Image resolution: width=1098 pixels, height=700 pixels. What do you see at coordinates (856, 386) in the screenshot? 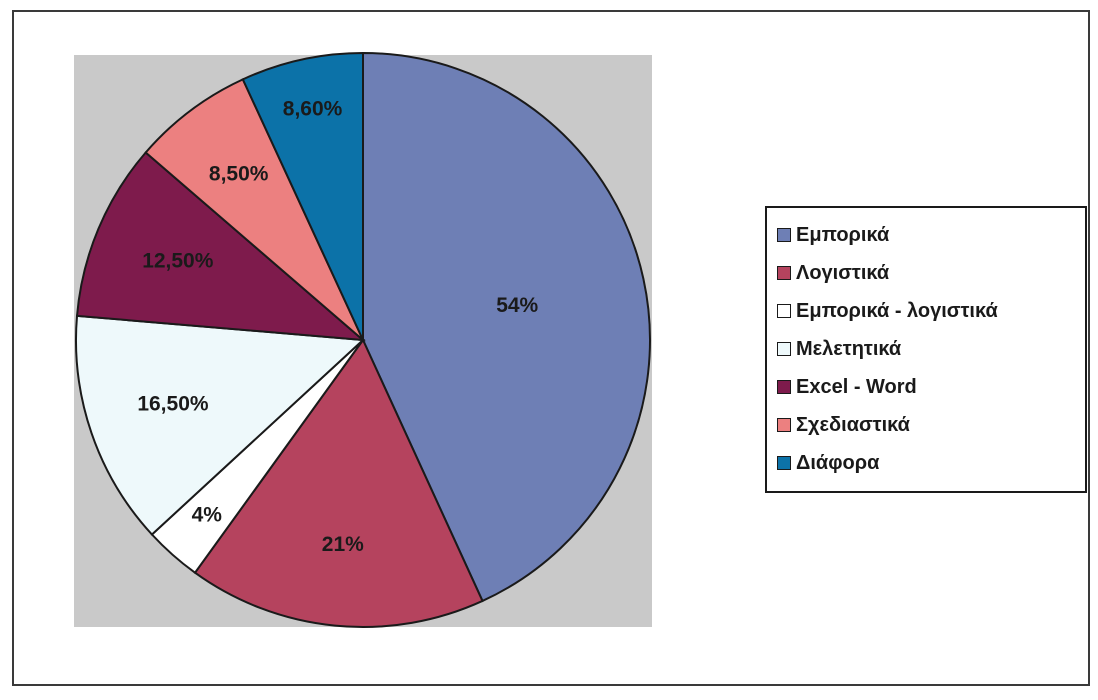
I see `legend-label: Excel - Word` at bounding box center [856, 386].